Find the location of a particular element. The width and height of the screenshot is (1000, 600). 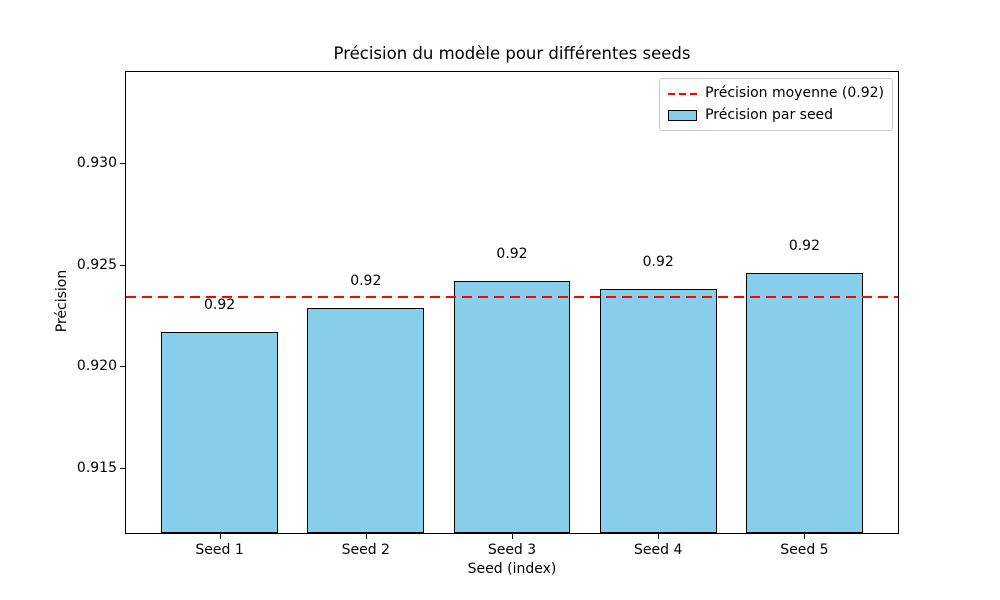

bar-swatch-icon is located at coordinates (683, 115).